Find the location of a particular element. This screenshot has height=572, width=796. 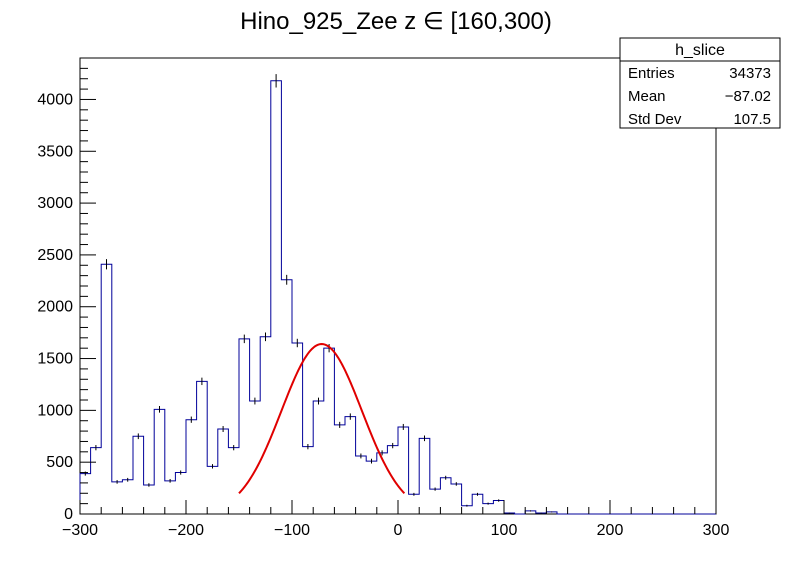

y-tick-label: 3500 is located at coordinates (55, 151).